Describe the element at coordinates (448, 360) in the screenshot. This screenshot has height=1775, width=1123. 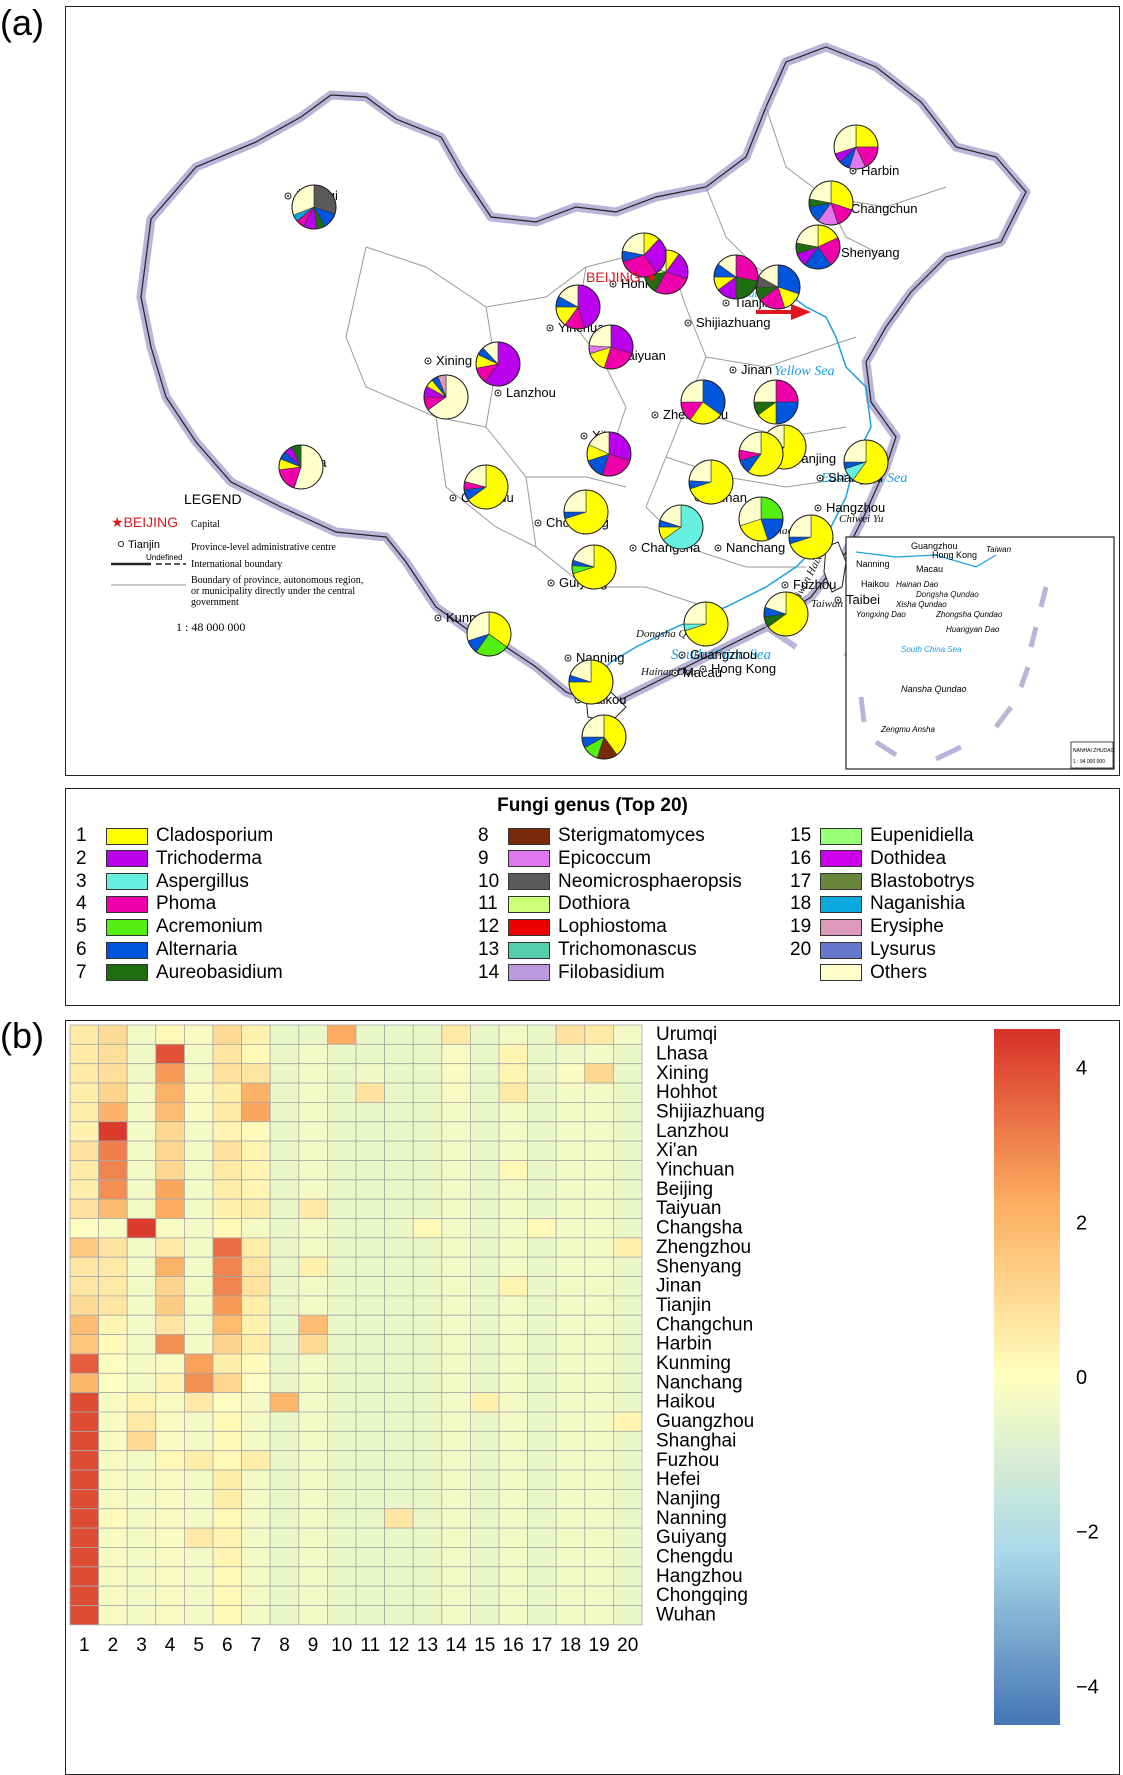
I see `city-marker-xining: Xining` at that location.